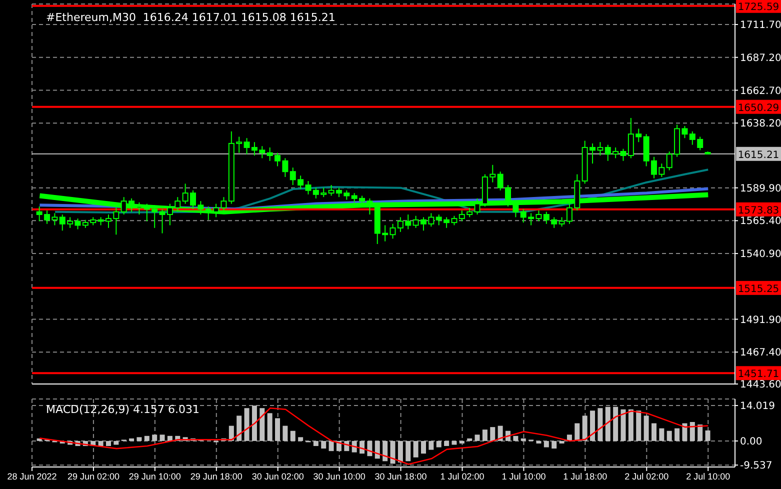 The width and height of the screenshot is (781, 489). I want to click on x-tick-label: 28 Jun 2022, so click(32, 476).